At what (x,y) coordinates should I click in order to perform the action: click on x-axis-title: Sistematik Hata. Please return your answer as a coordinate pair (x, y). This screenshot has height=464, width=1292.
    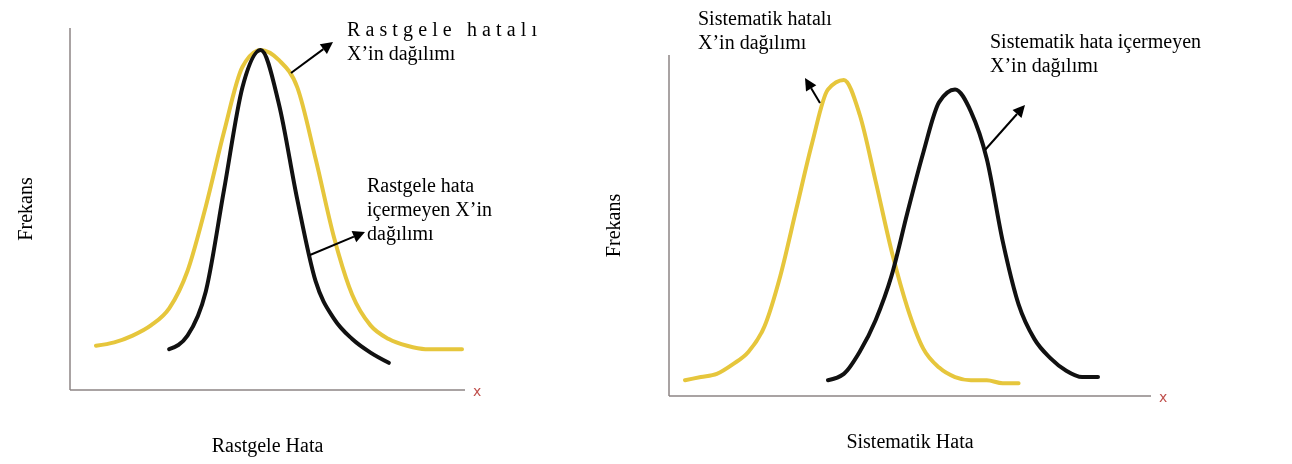
    Looking at the image, I should click on (910, 441).